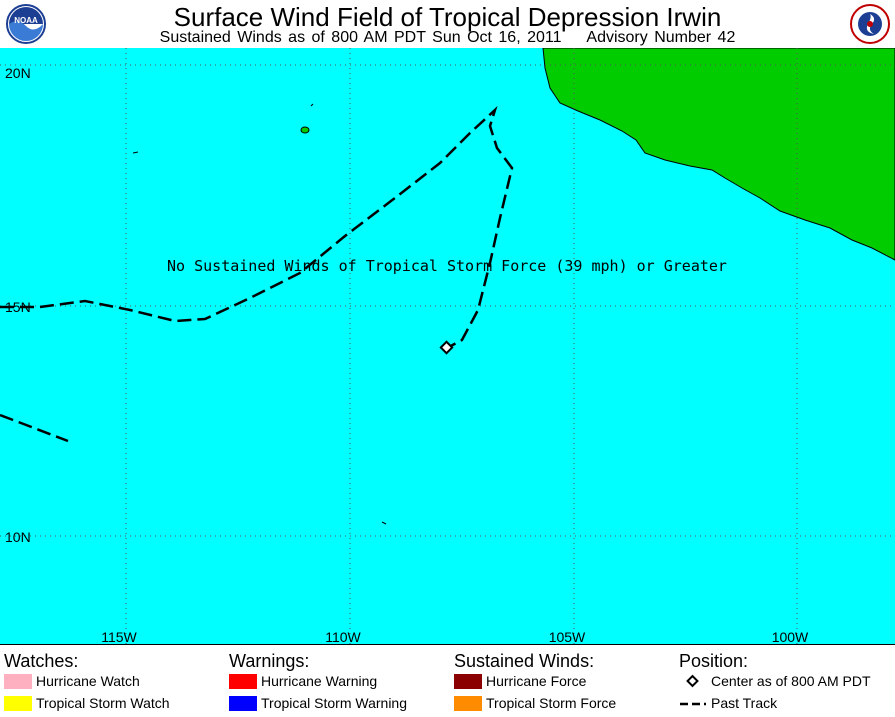 The image size is (895, 717). I want to click on nws-logo-icon, so click(870, 24).